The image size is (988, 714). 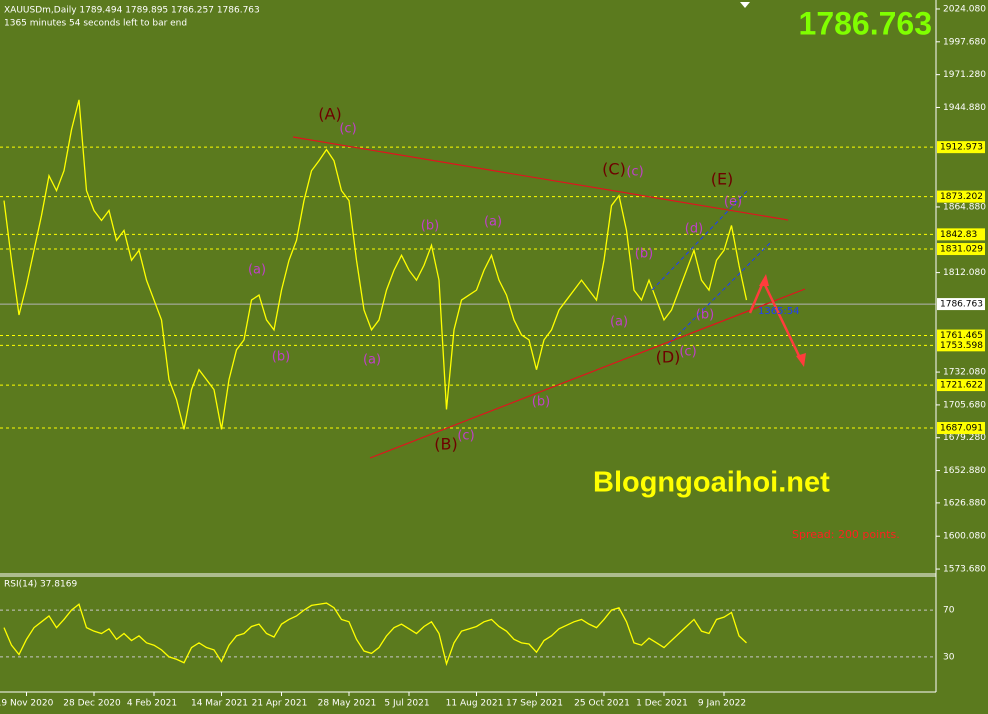 I want to click on level-label: 1873.202, so click(x=961, y=197).